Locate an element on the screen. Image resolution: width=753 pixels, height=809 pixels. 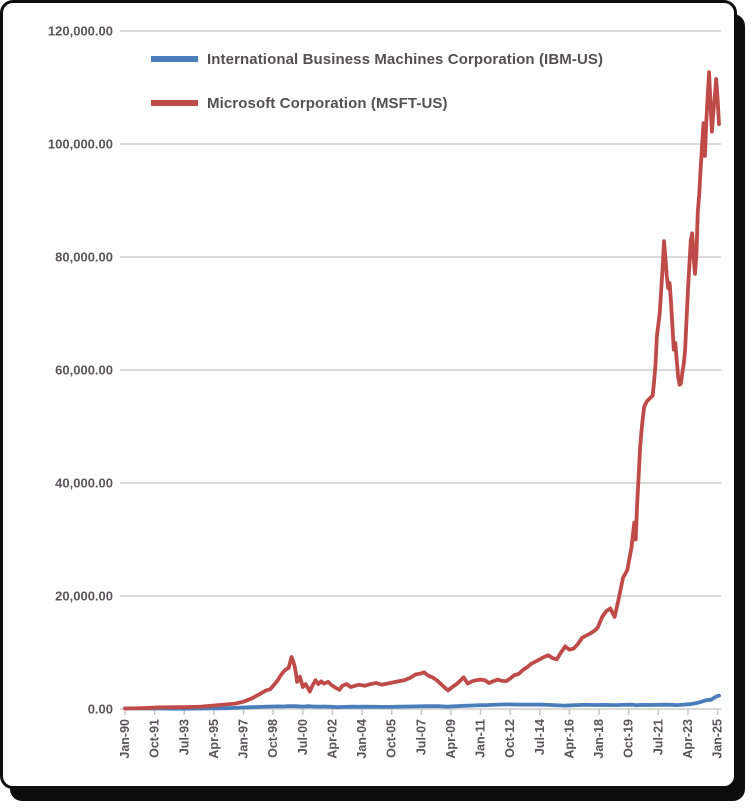
y-axis-label: 20,000.00 is located at coordinates (84, 596).